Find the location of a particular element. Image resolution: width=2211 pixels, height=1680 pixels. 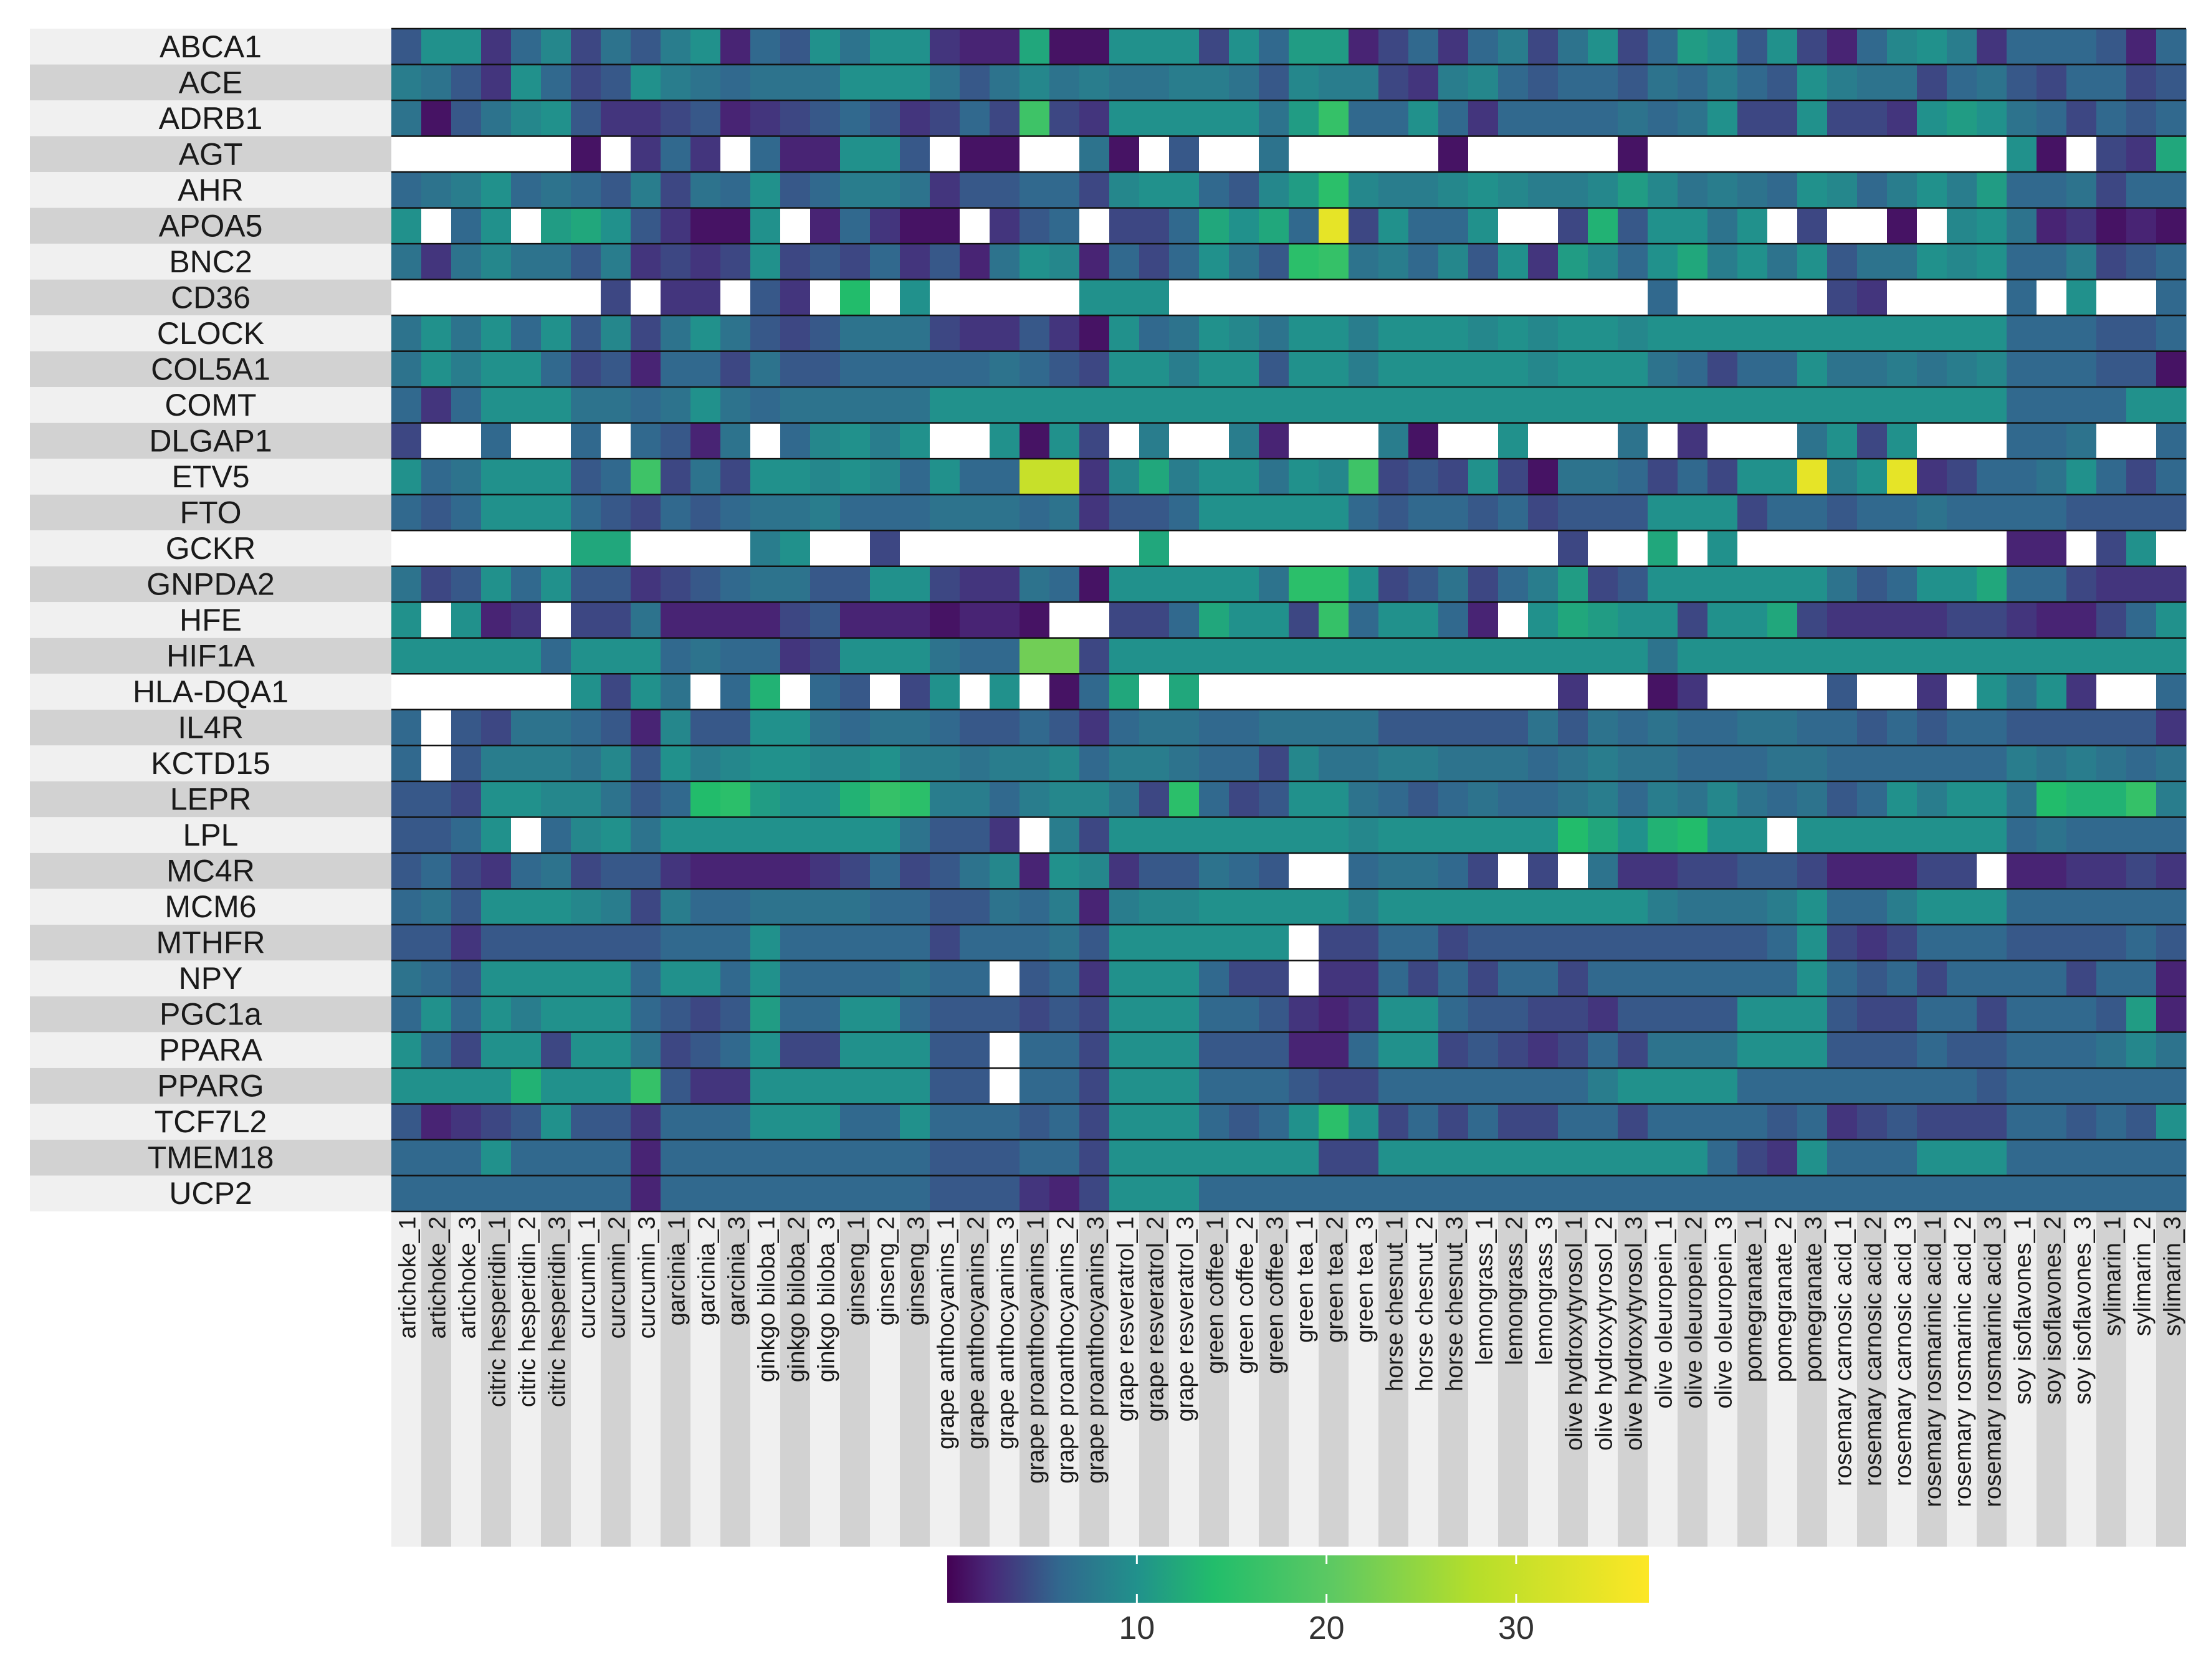

column-label: grape anthocyanins_3 is located at coordinates (1006, 1332).